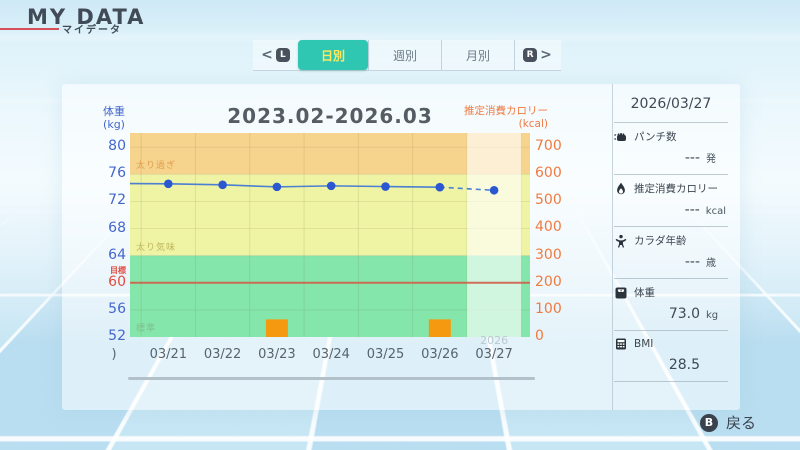 Image resolution: width=800 pixels, height=450 pixels. What do you see at coordinates (676, 189) in the screenshot?
I see `stat-label: 推定消費カロリー` at bounding box center [676, 189].